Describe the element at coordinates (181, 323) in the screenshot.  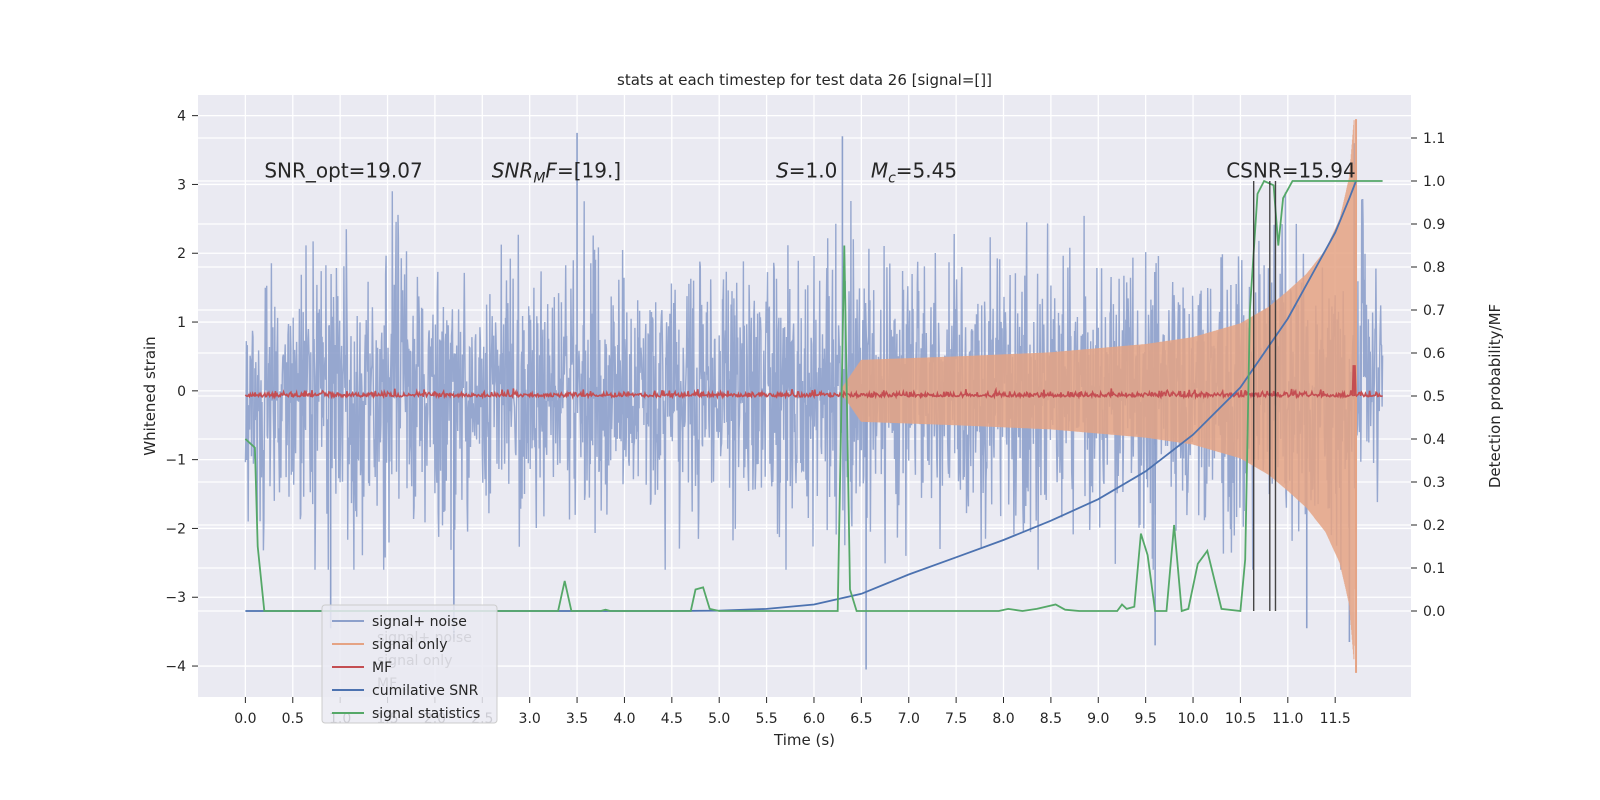
I see `y-tick-label: 1` at that location.